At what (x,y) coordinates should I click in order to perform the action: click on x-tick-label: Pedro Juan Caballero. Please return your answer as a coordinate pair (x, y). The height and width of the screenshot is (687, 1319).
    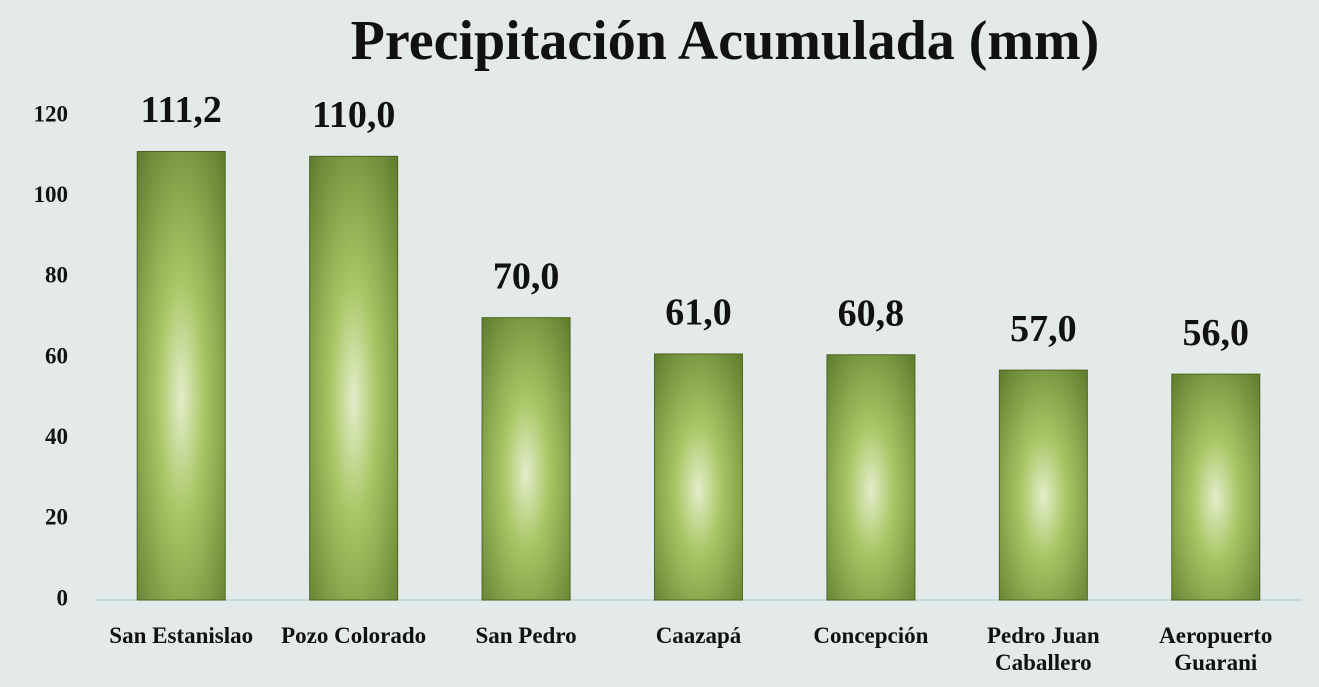
    Looking at the image, I should click on (1043, 649).